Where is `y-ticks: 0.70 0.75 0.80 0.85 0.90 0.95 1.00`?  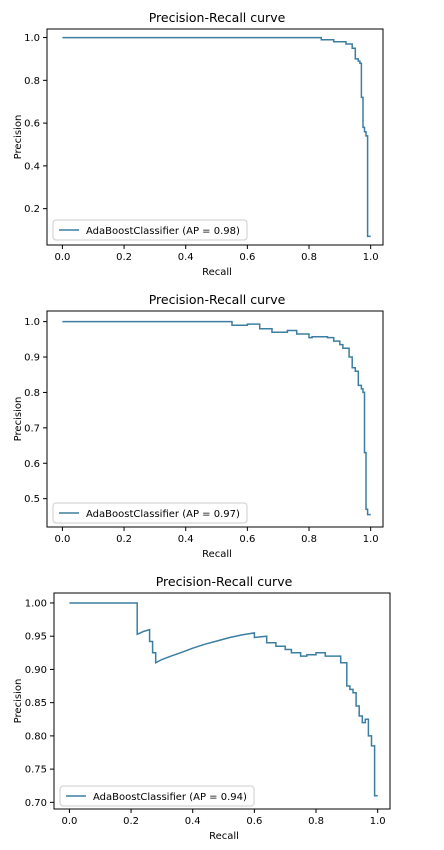 y-ticks: 0.70 0.75 0.80 0.85 0.90 0.95 1.00 is located at coordinates (39, 703).